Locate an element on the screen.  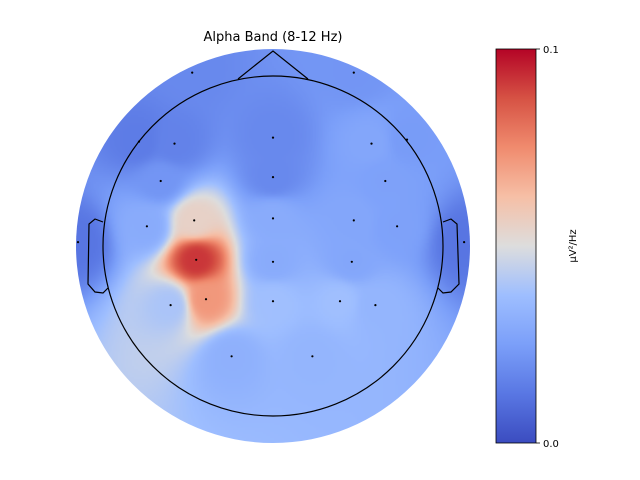
colorbar-tick-label-max: 0.1 is located at coordinates (551, 50).